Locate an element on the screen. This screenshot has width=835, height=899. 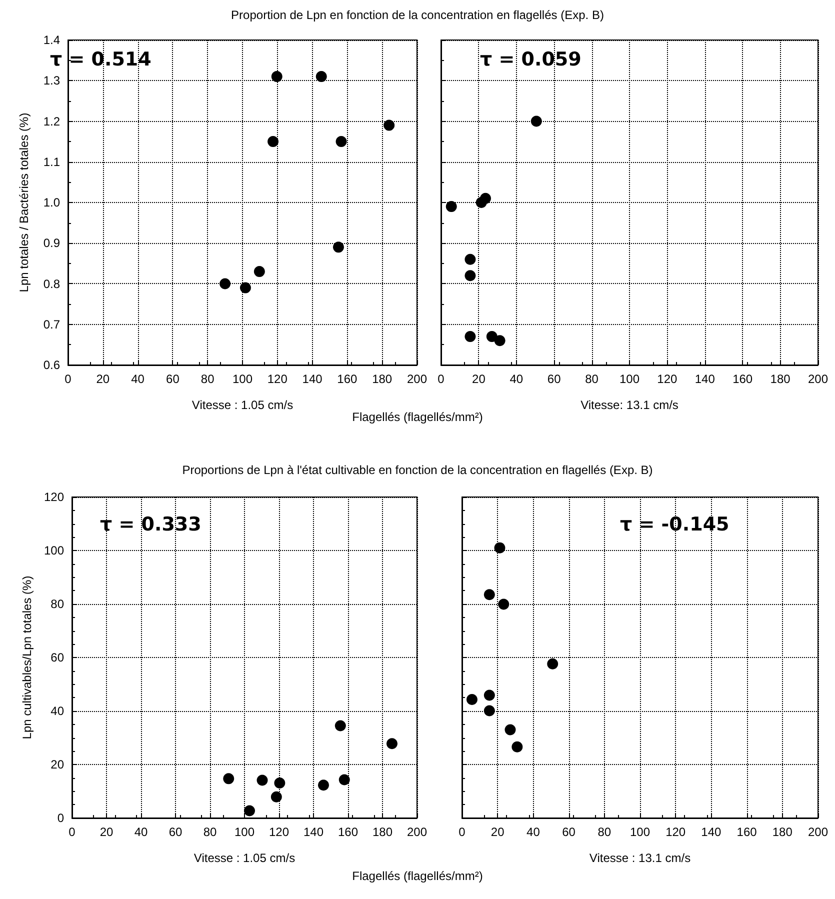
y-tick-label: 0.9 is located at coordinates (51, 243).